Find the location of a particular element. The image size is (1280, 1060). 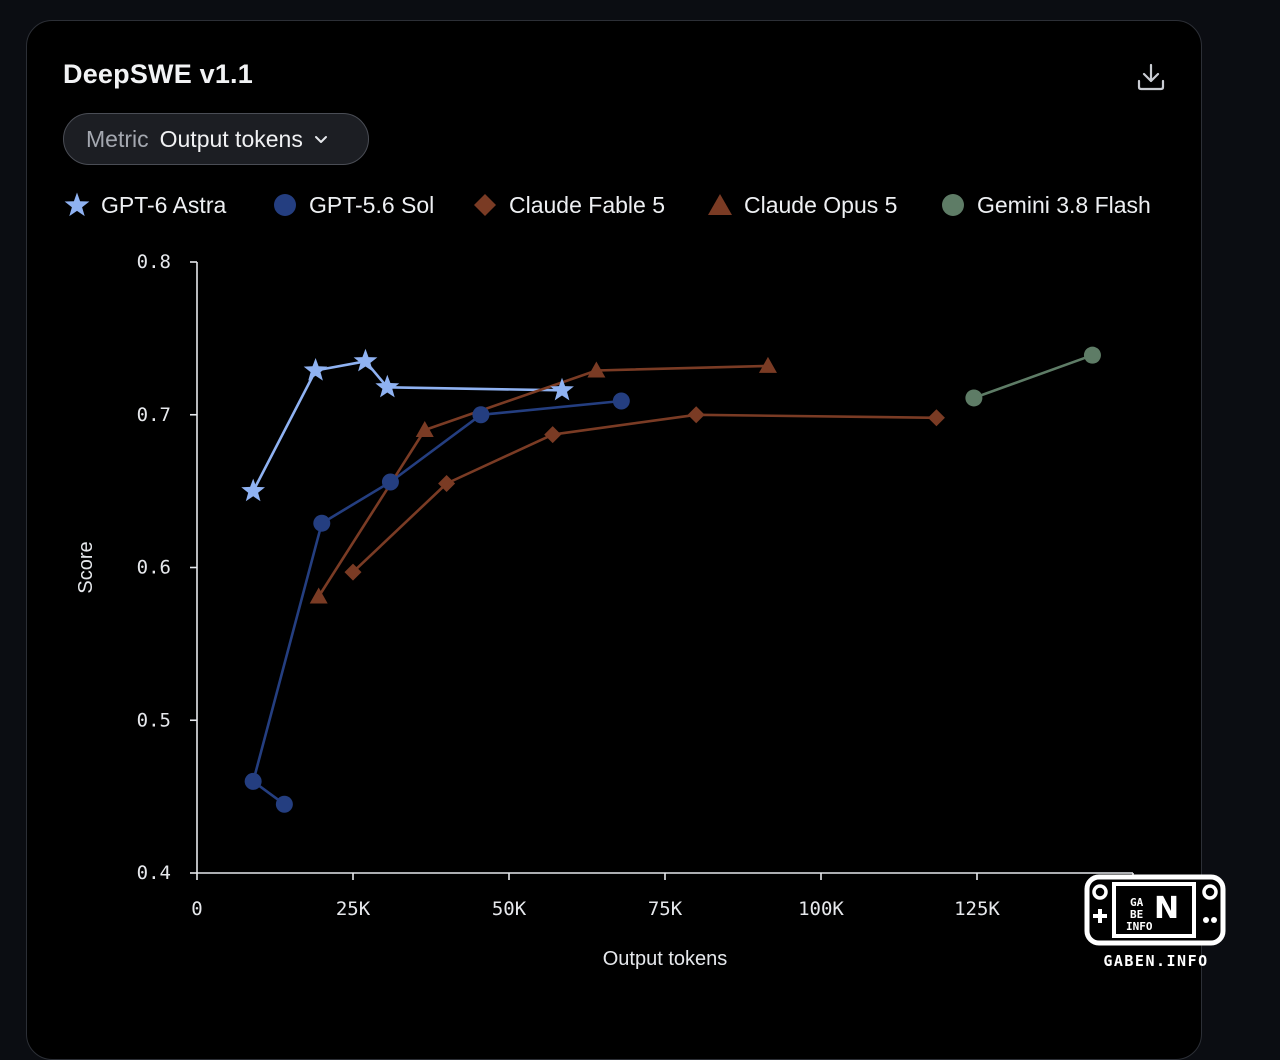

handheld-console-icon: GA BE N INFO is located at coordinates (1155, 910).